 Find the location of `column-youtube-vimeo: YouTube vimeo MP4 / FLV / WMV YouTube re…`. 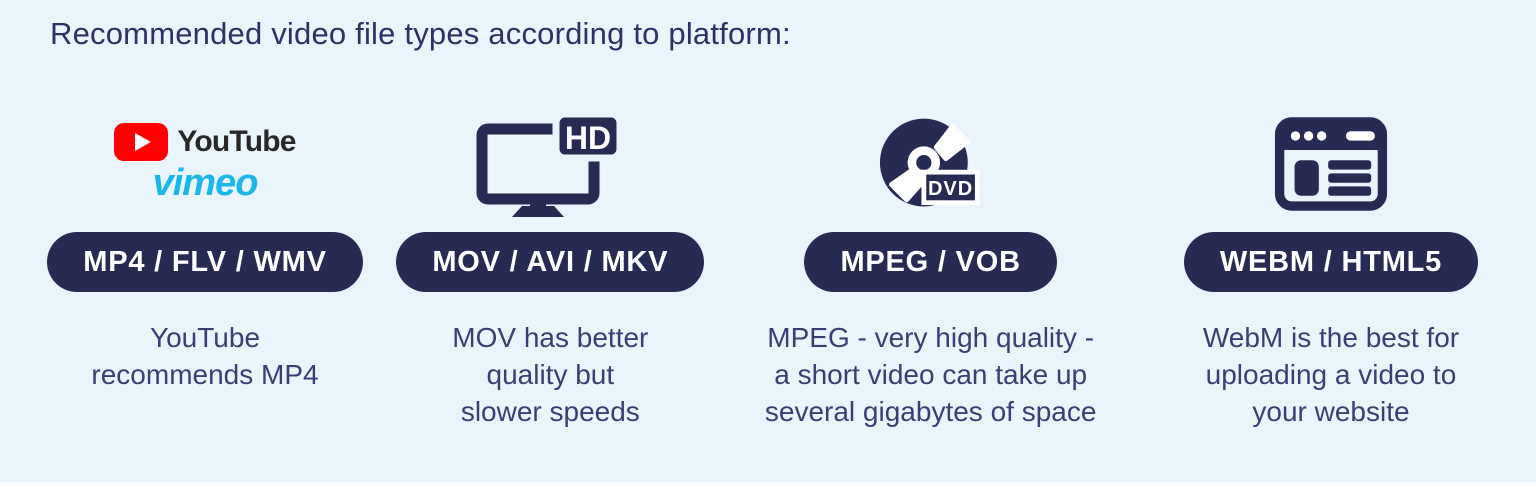

column-youtube-vimeo: YouTube vimeo MP4 / FLV / WMV YouTube re… is located at coordinates (205, 269).